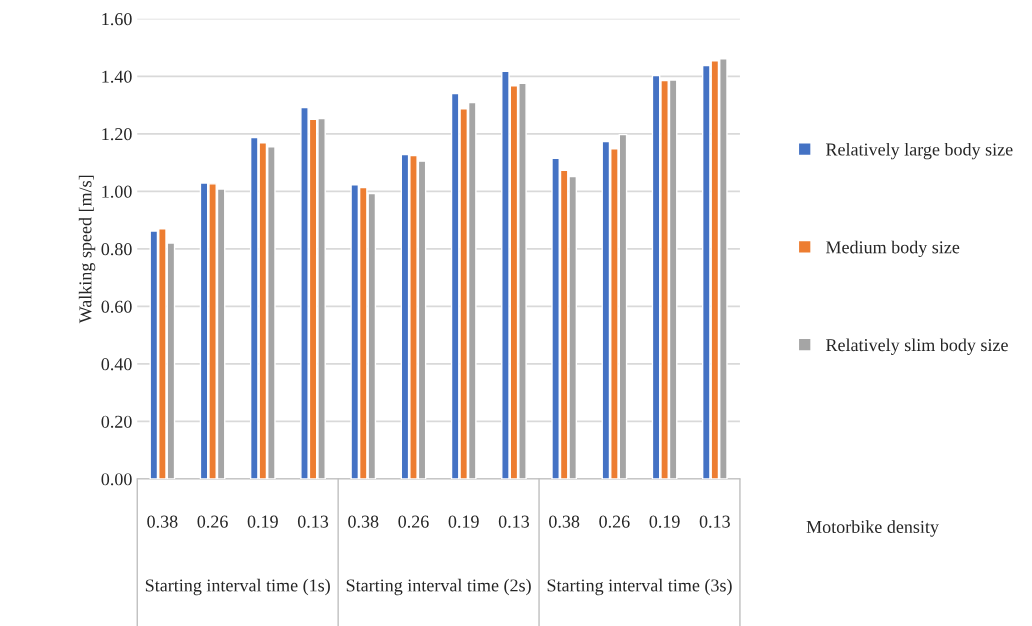  I want to click on y-tick-label: 0.60, so click(116, 306).